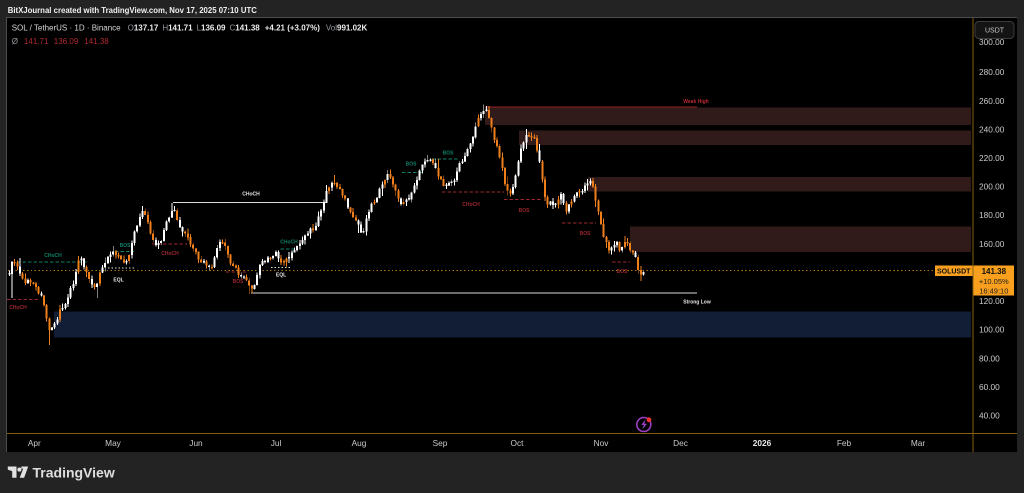  What do you see at coordinates (695, 102) in the screenshot?
I see `svg-text: Weak High` at bounding box center [695, 102].